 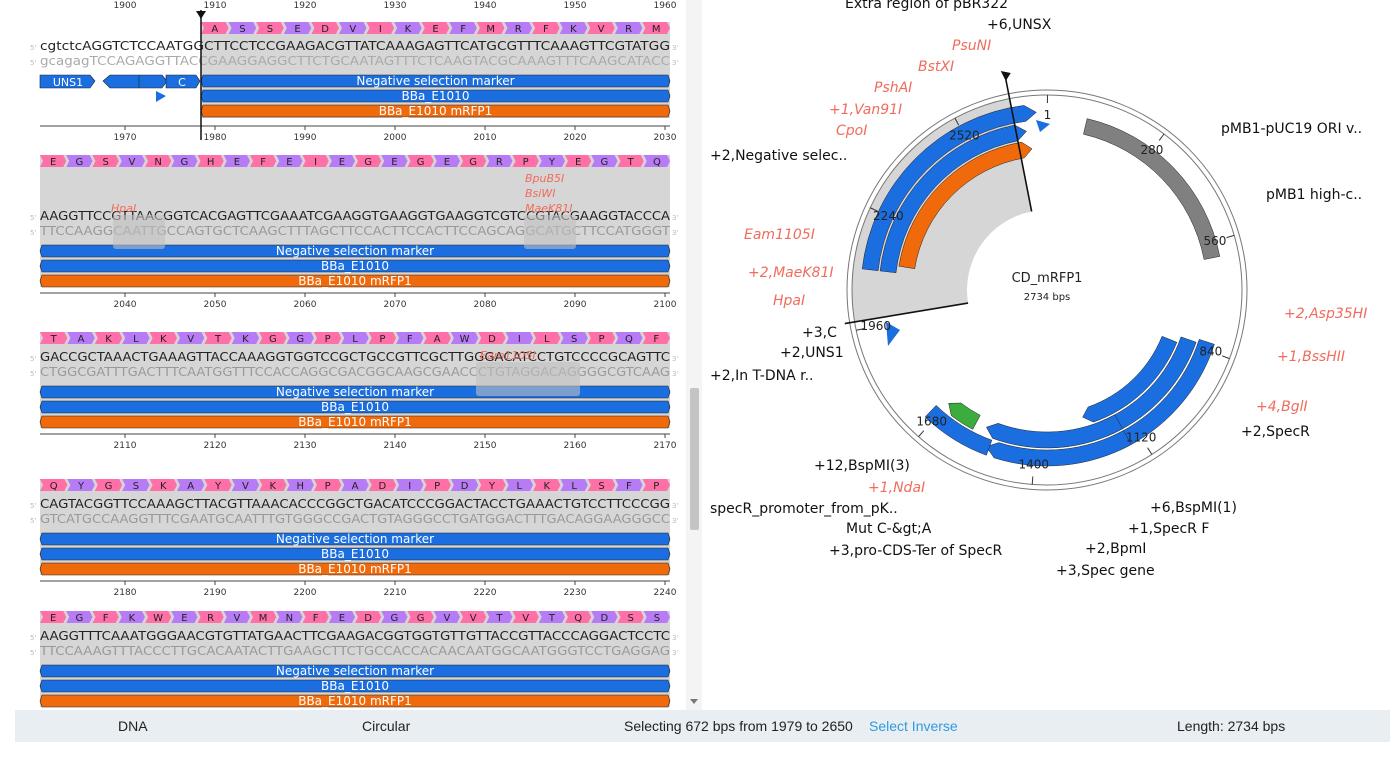 What do you see at coordinates (926, 6) in the screenshot?
I see `map-label-0: Extra region of pBR322` at bounding box center [926, 6].